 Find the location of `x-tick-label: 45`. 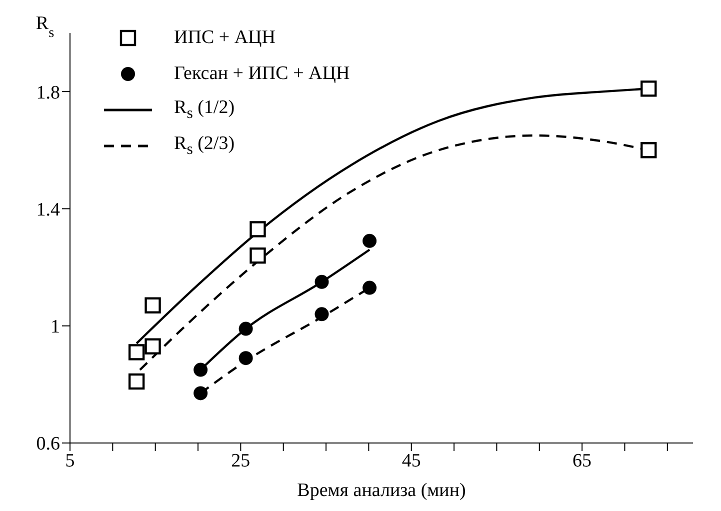

x-tick-label: 45 is located at coordinates (411, 461).